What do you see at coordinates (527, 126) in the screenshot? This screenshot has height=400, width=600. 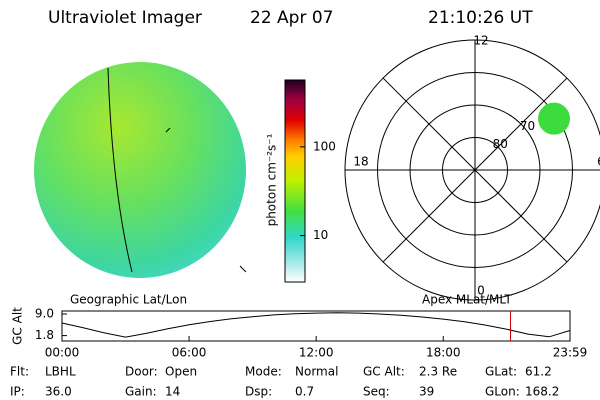 I see `ring-label: 70` at bounding box center [527, 126].